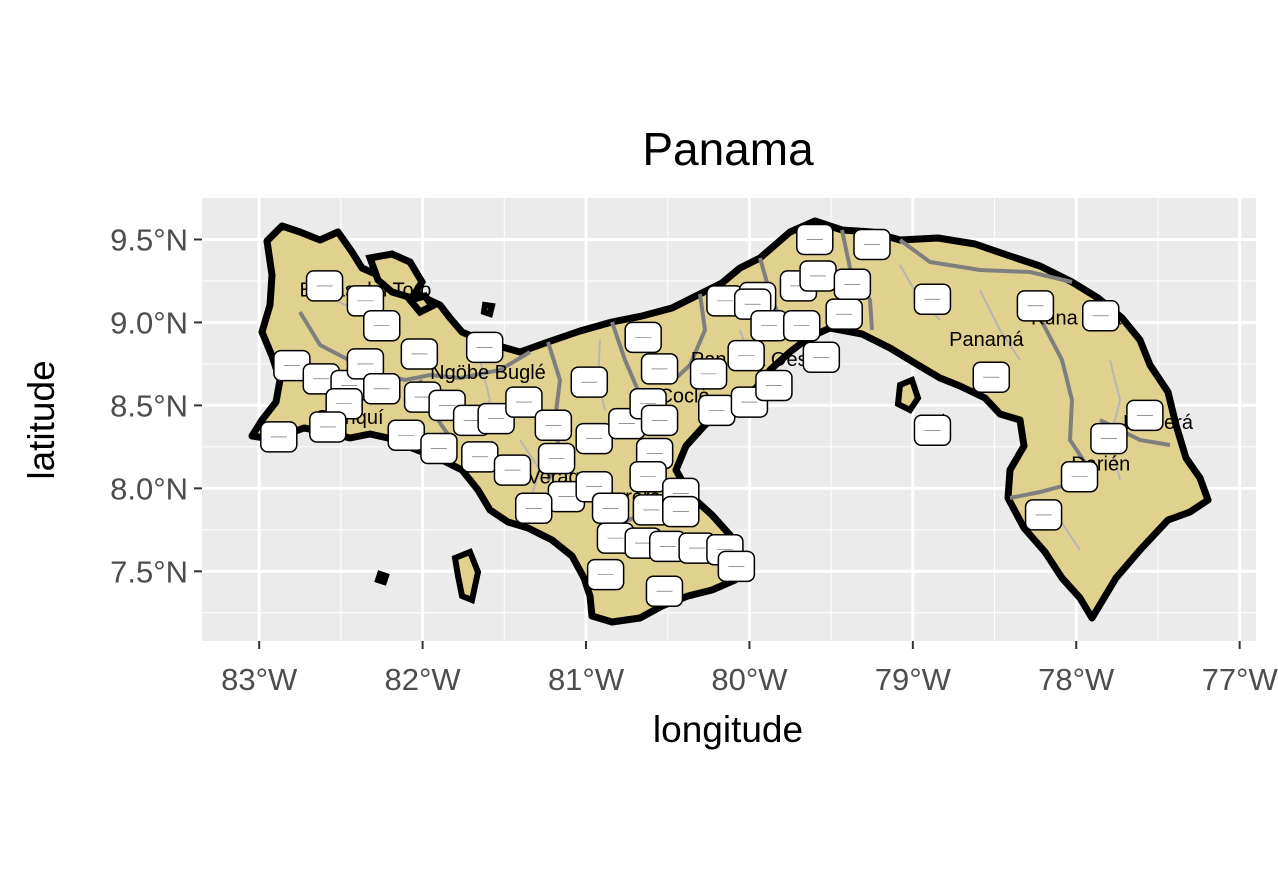 The height and width of the screenshot is (878, 1278). I want to click on y-tick-label: 7.5°N, so click(149, 571).